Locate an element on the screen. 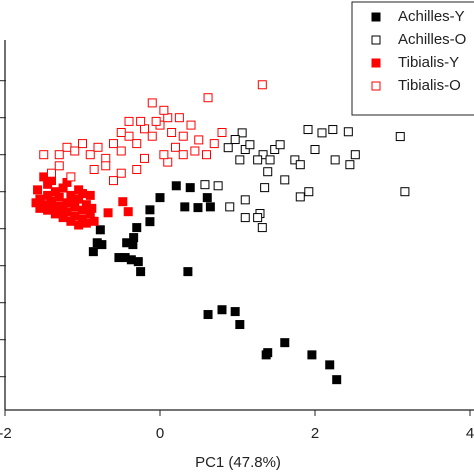 The width and height of the screenshot is (474, 474). legend-label: Achilles-O is located at coordinates (432, 39).